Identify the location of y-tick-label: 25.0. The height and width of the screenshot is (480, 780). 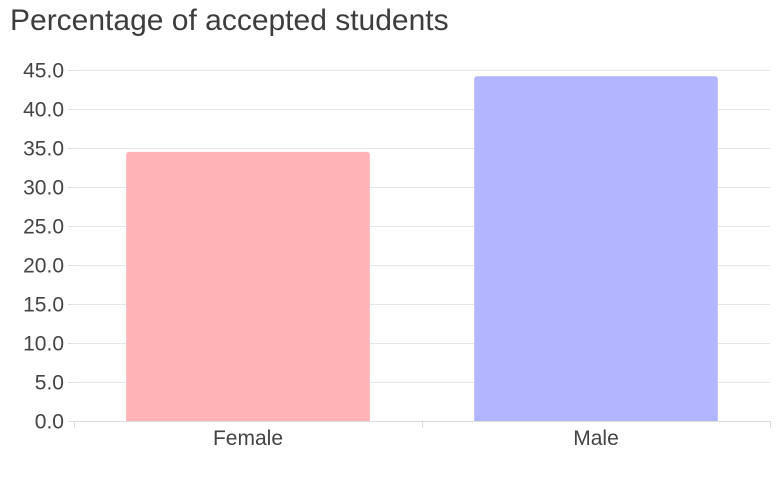
(43, 227).